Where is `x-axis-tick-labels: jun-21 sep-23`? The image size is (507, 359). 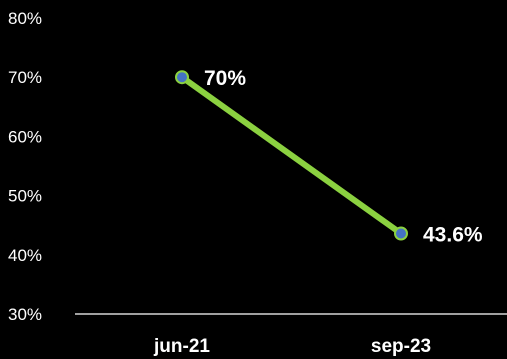 x-axis-tick-labels: jun-21 sep-23 is located at coordinates (292, 346).